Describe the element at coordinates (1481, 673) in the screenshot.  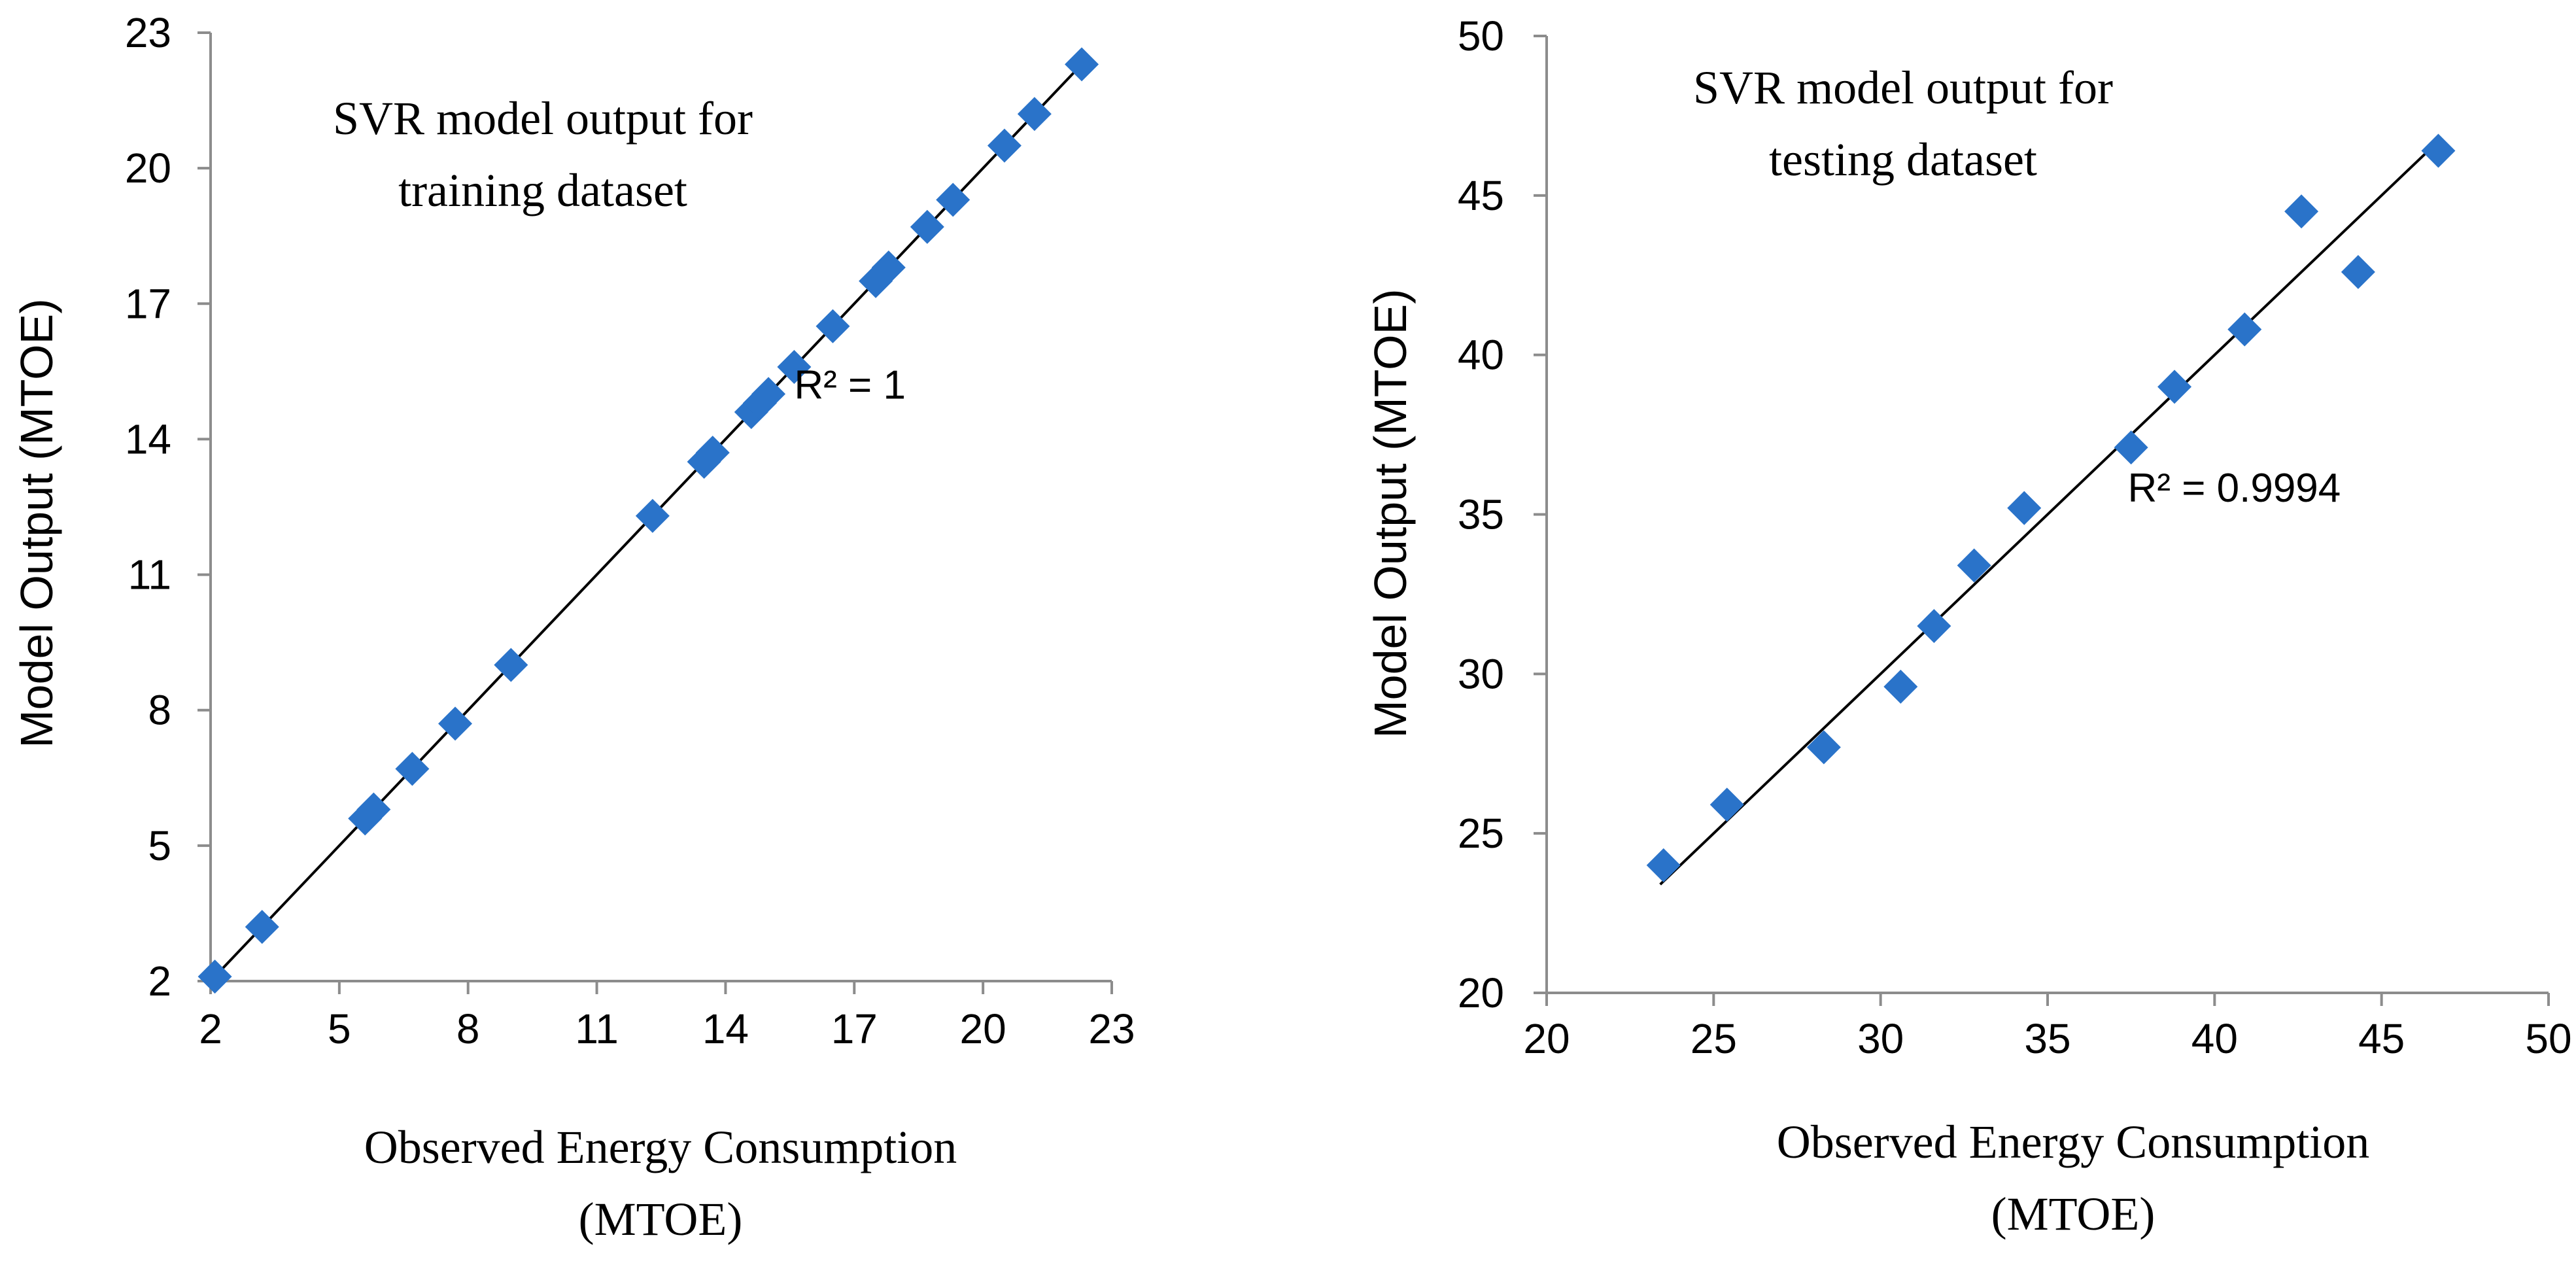
I see `y-tick-label: 30` at that location.